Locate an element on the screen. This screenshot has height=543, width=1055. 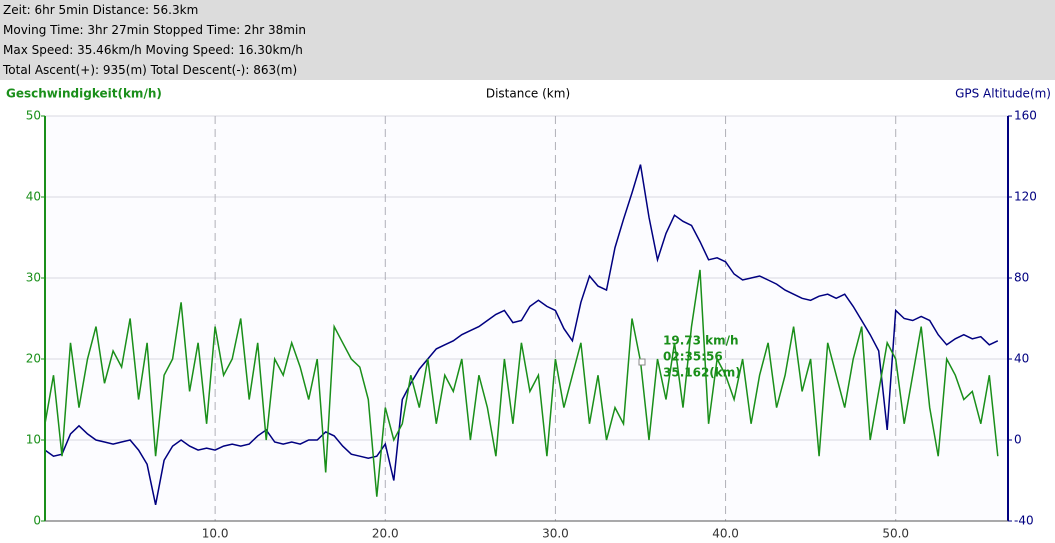
x-tick-label: 40.0 is located at coordinates (725, 534).